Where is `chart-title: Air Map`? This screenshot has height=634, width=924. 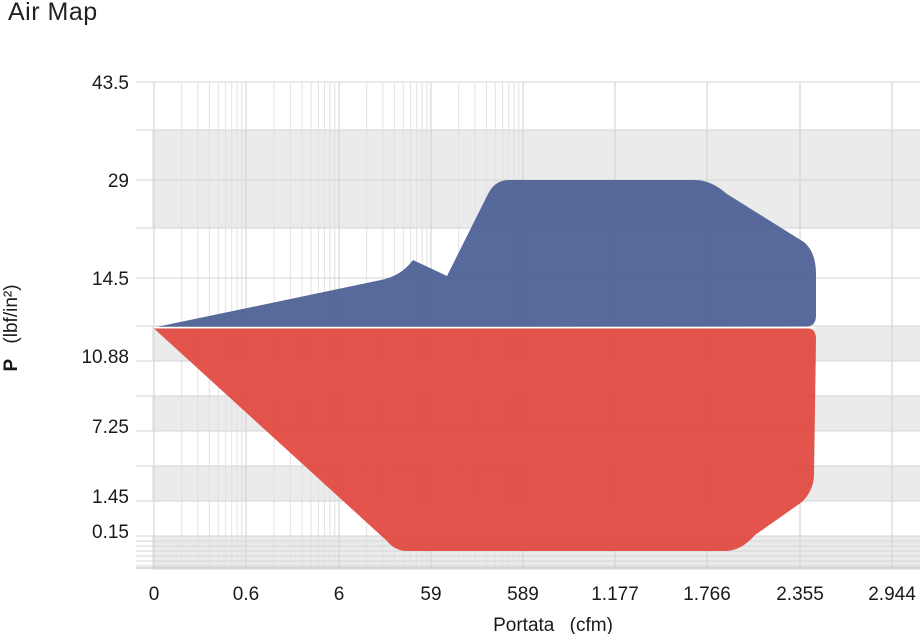 chart-title: Air Map is located at coordinates (53, 13).